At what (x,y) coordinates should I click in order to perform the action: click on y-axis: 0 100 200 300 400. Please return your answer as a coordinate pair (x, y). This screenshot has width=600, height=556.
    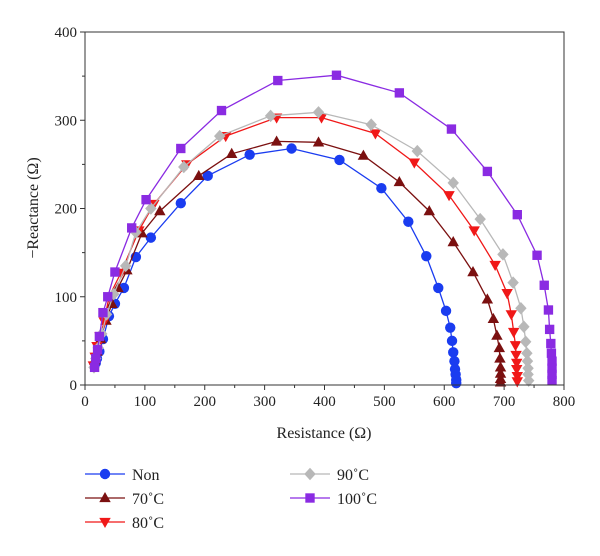
    Looking at the image, I should click on (70, 209).